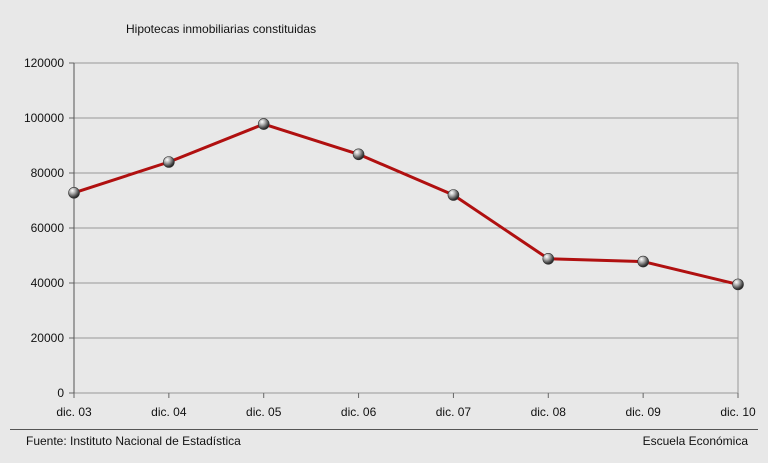  Describe the element at coordinates (384, 429) in the screenshot. I see `footer-divider` at that location.